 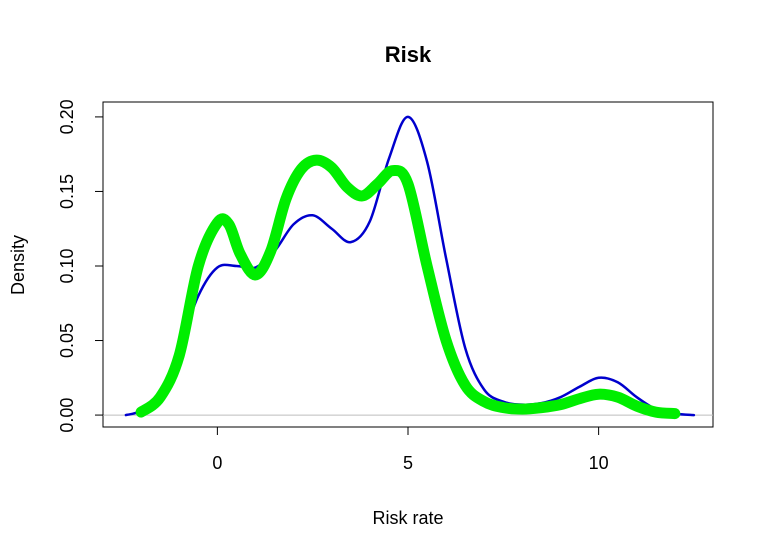 I want to click on y-tick-label: 0.05, so click(x=67, y=340).